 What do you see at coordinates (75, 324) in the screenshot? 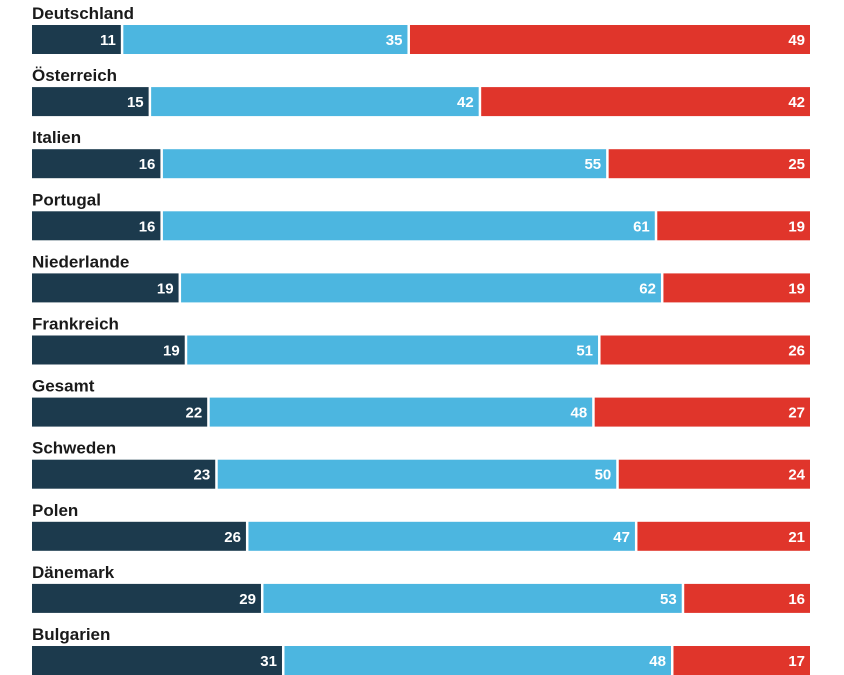
I see `category-label: Frankreich` at bounding box center [75, 324].